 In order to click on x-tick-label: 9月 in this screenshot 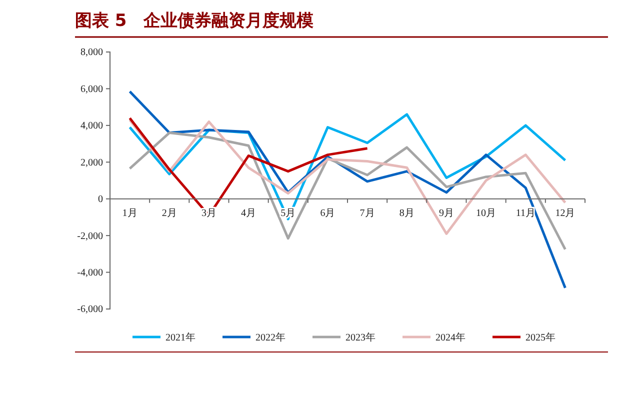, I will do `click(446, 213)`.